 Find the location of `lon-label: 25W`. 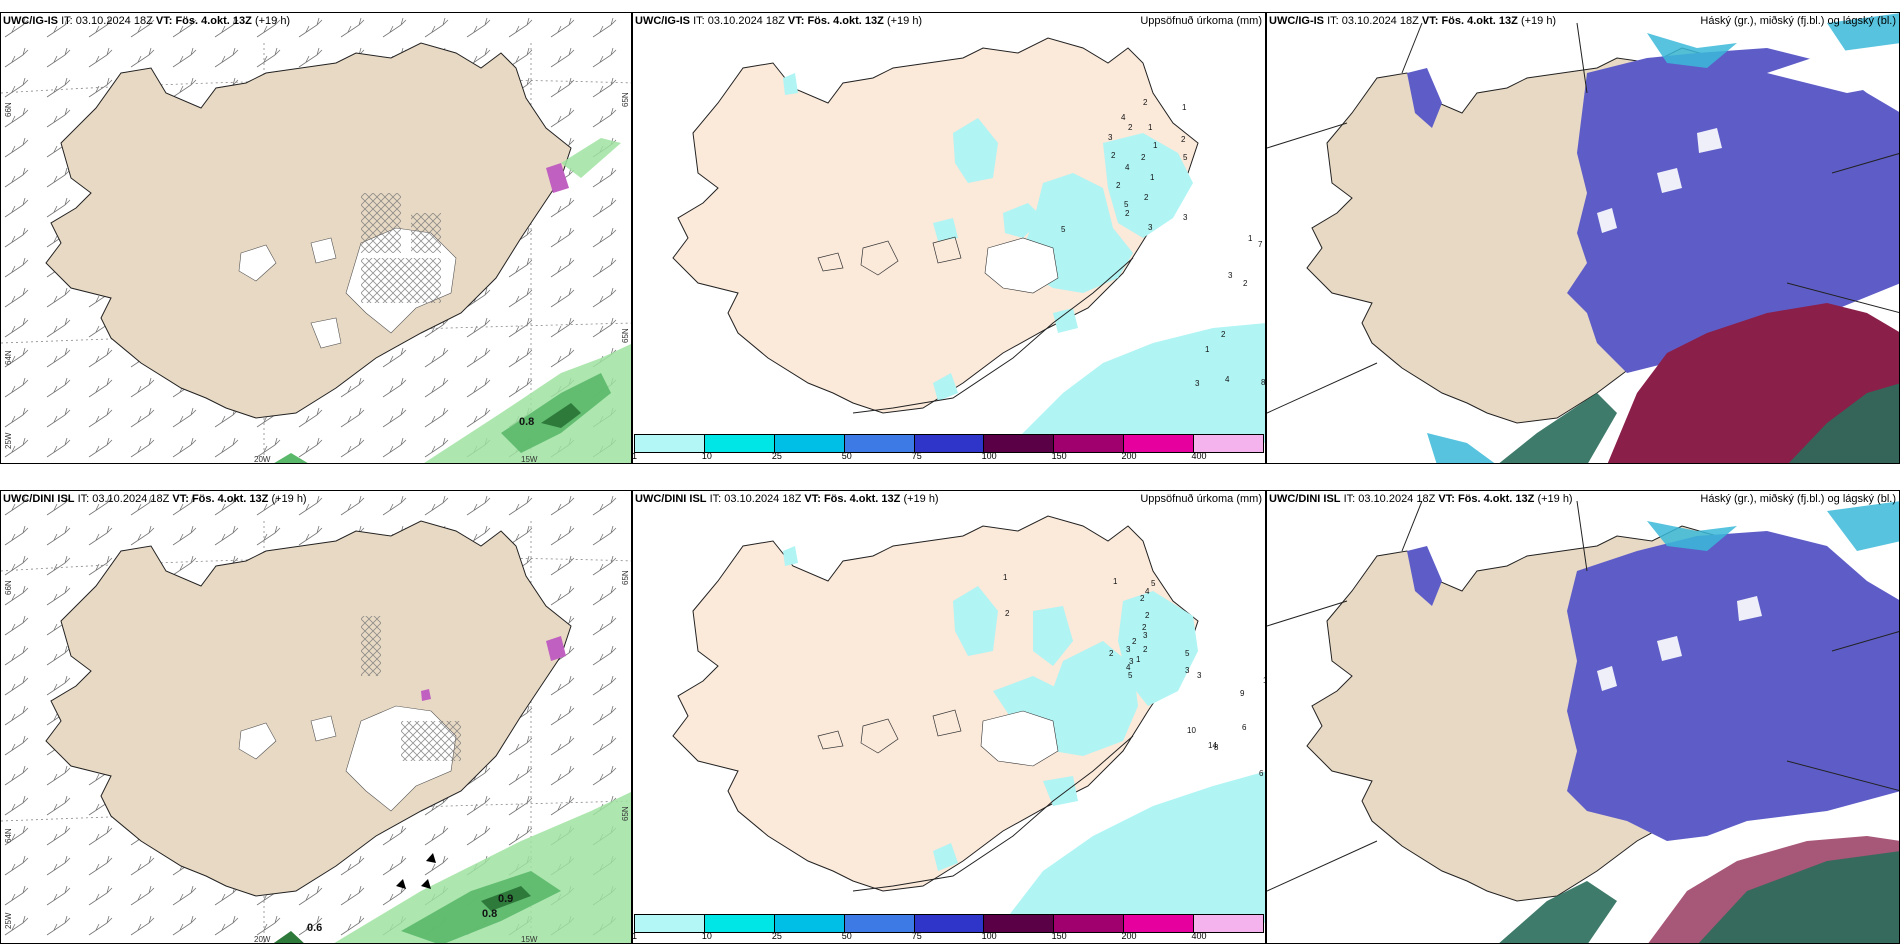

lon-label: 25W is located at coordinates (8, 920).